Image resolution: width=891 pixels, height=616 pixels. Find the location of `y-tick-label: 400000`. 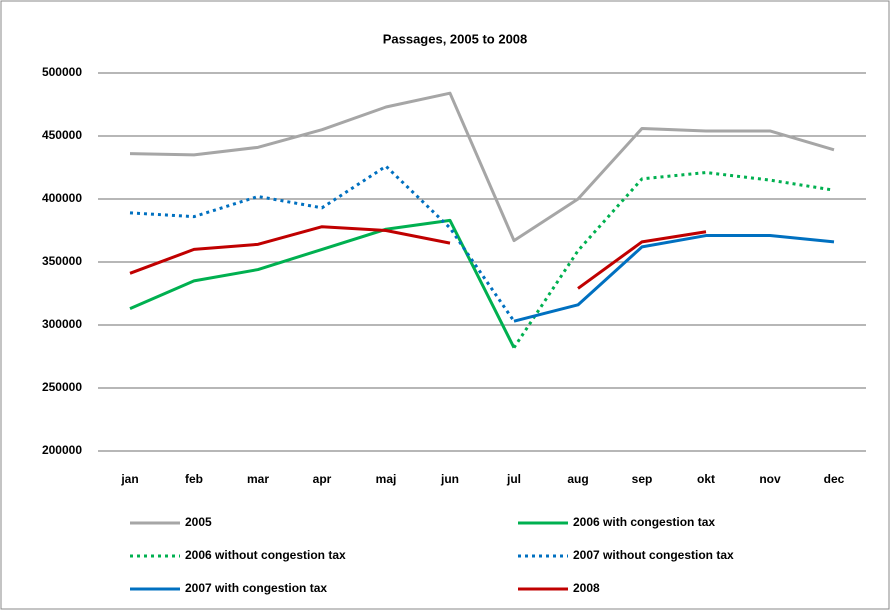

y-tick-label: 400000 is located at coordinates (62, 198).